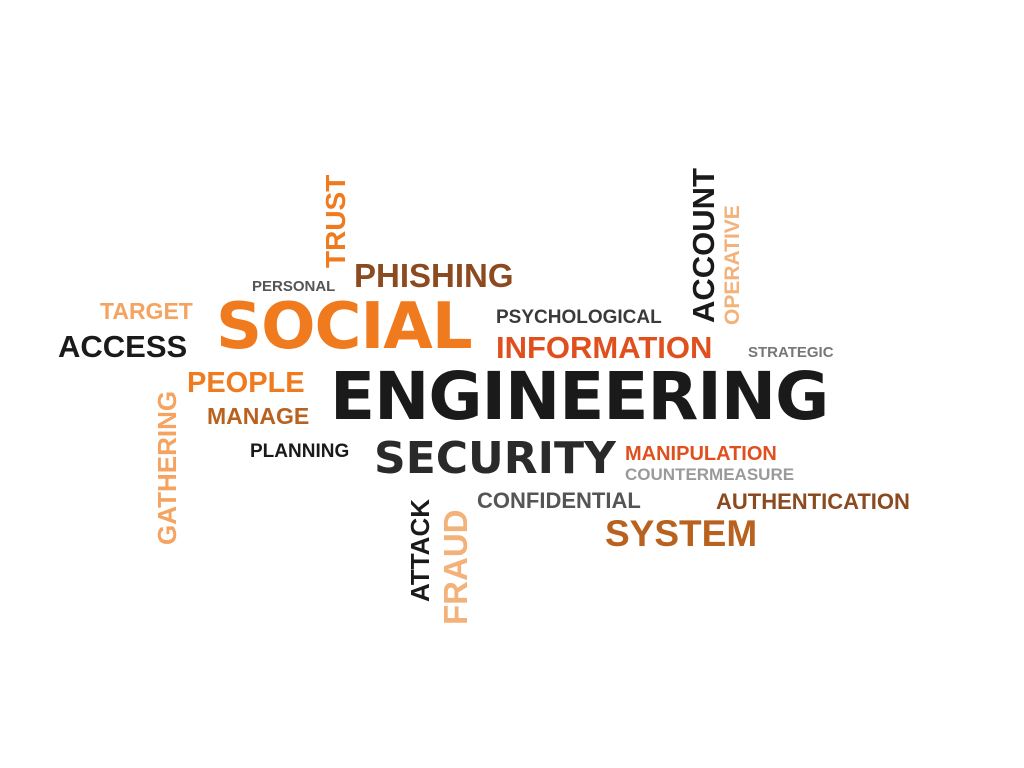 The height and width of the screenshot is (768, 1024). What do you see at coordinates (710, 474) in the screenshot?
I see `word-countermeasure: COUNTERMEASURE` at bounding box center [710, 474].